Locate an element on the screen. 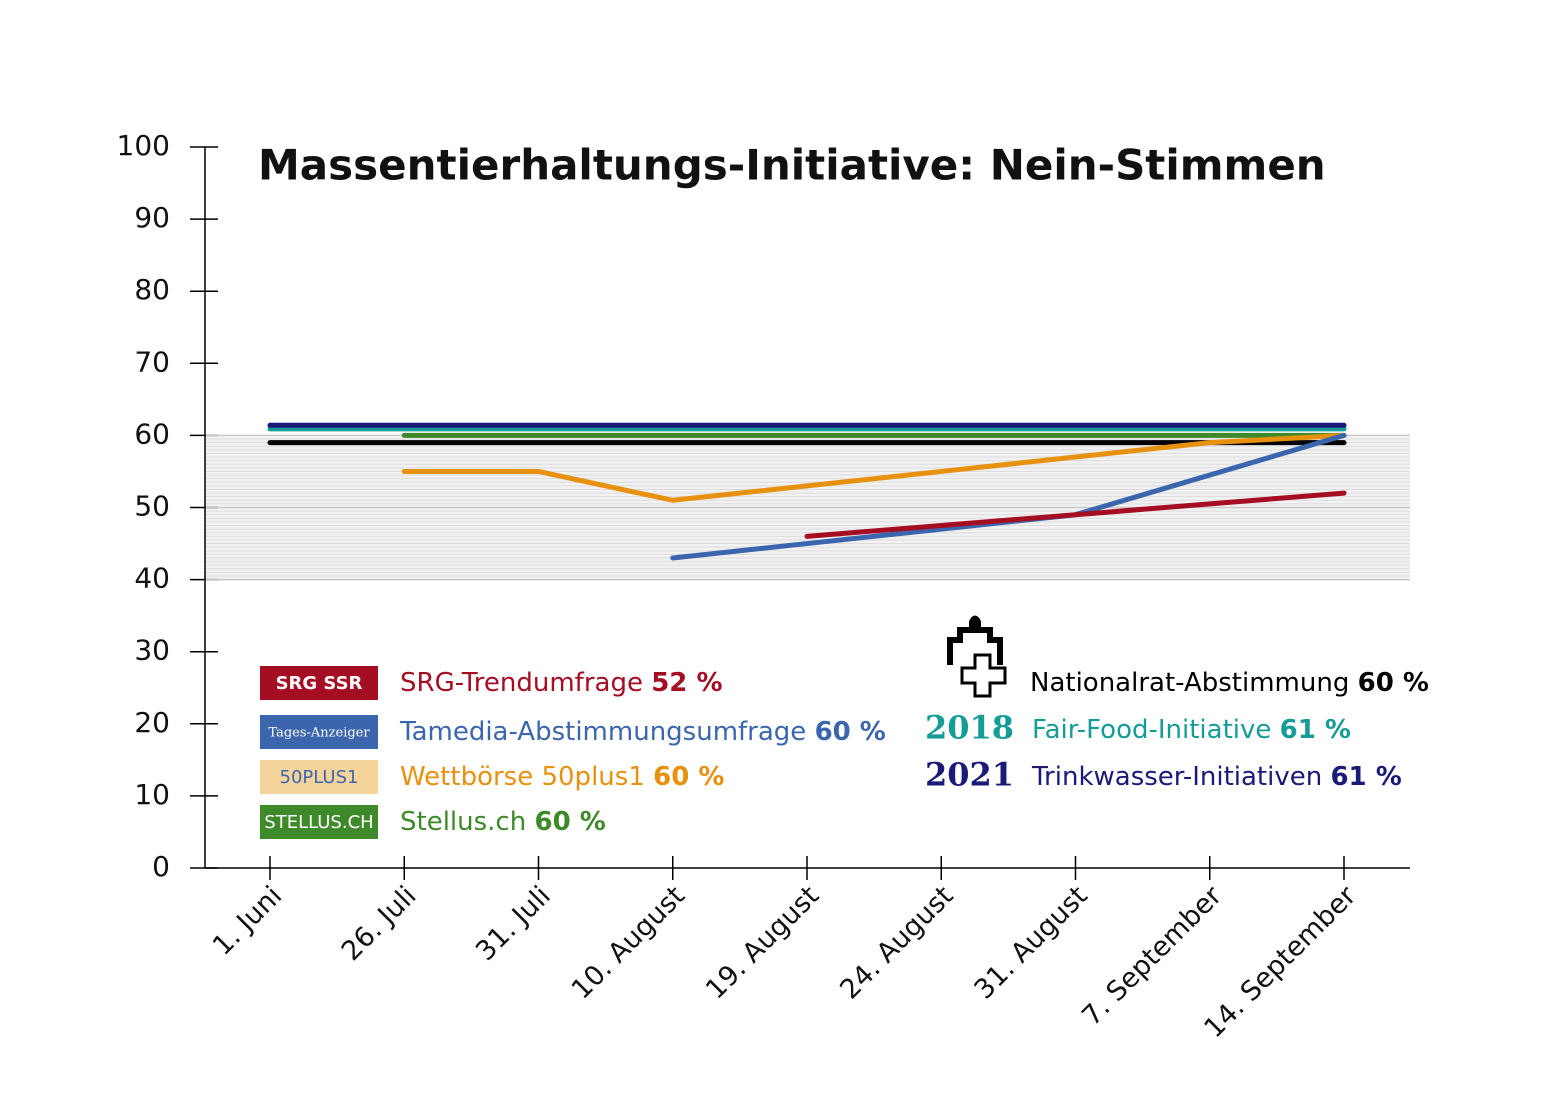 This screenshot has height=1111, width=1556. legend-label: Wettbörse 50plus1 60 % is located at coordinates (562, 777).